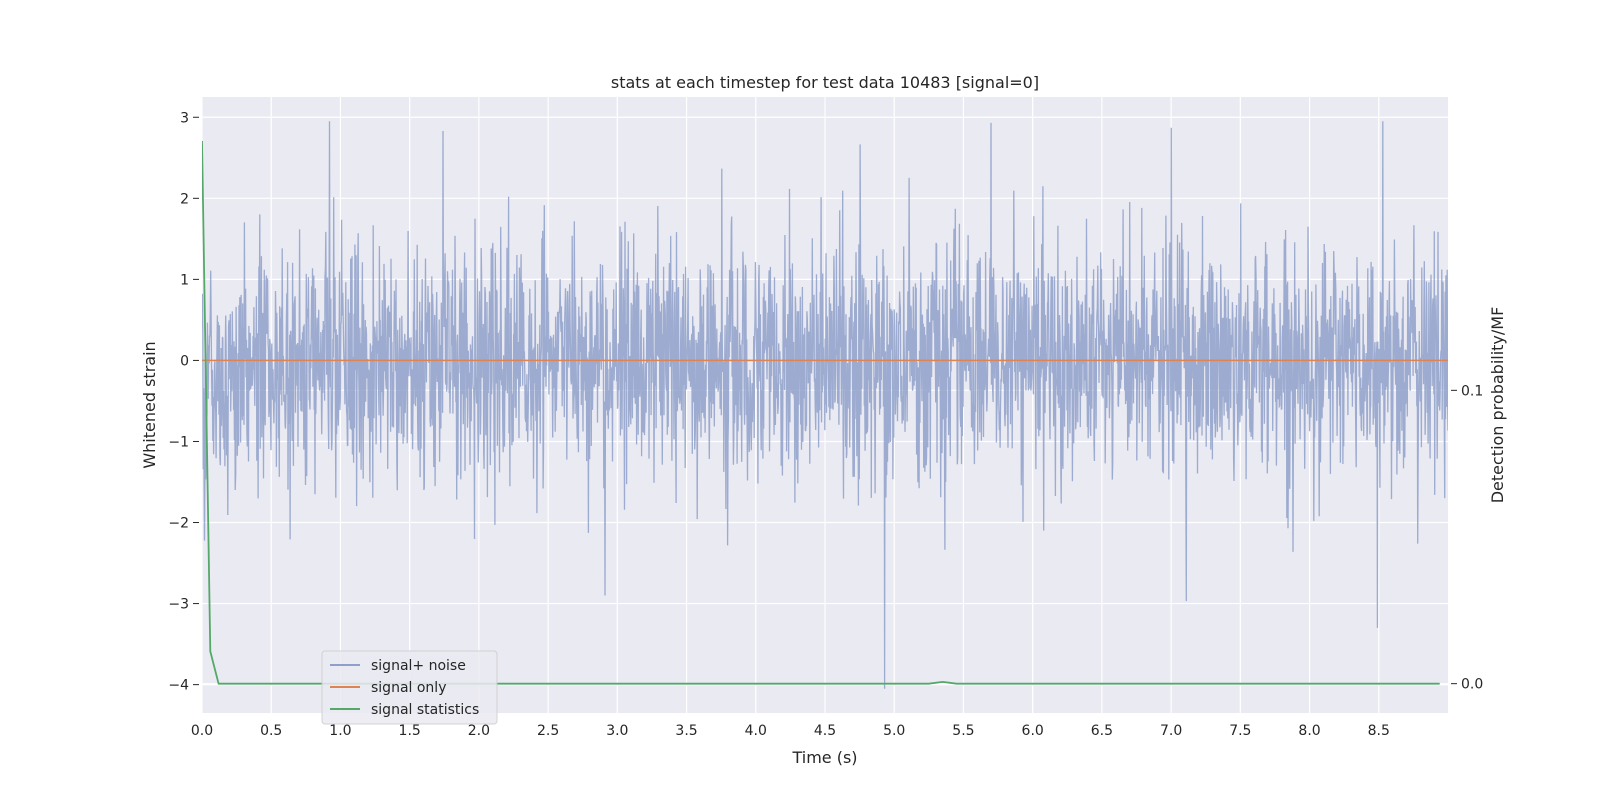 Image resolution: width=1600 pixels, height=800 pixels. I want to click on legend-box, so click(409, 687).